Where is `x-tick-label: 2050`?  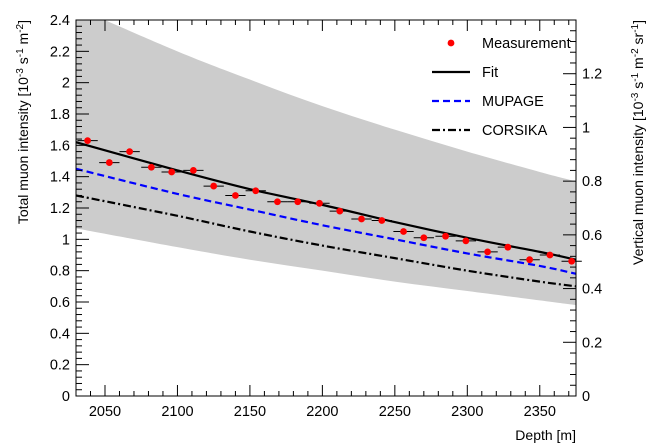
x-tick-label: 2050 is located at coordinates (105, 412).